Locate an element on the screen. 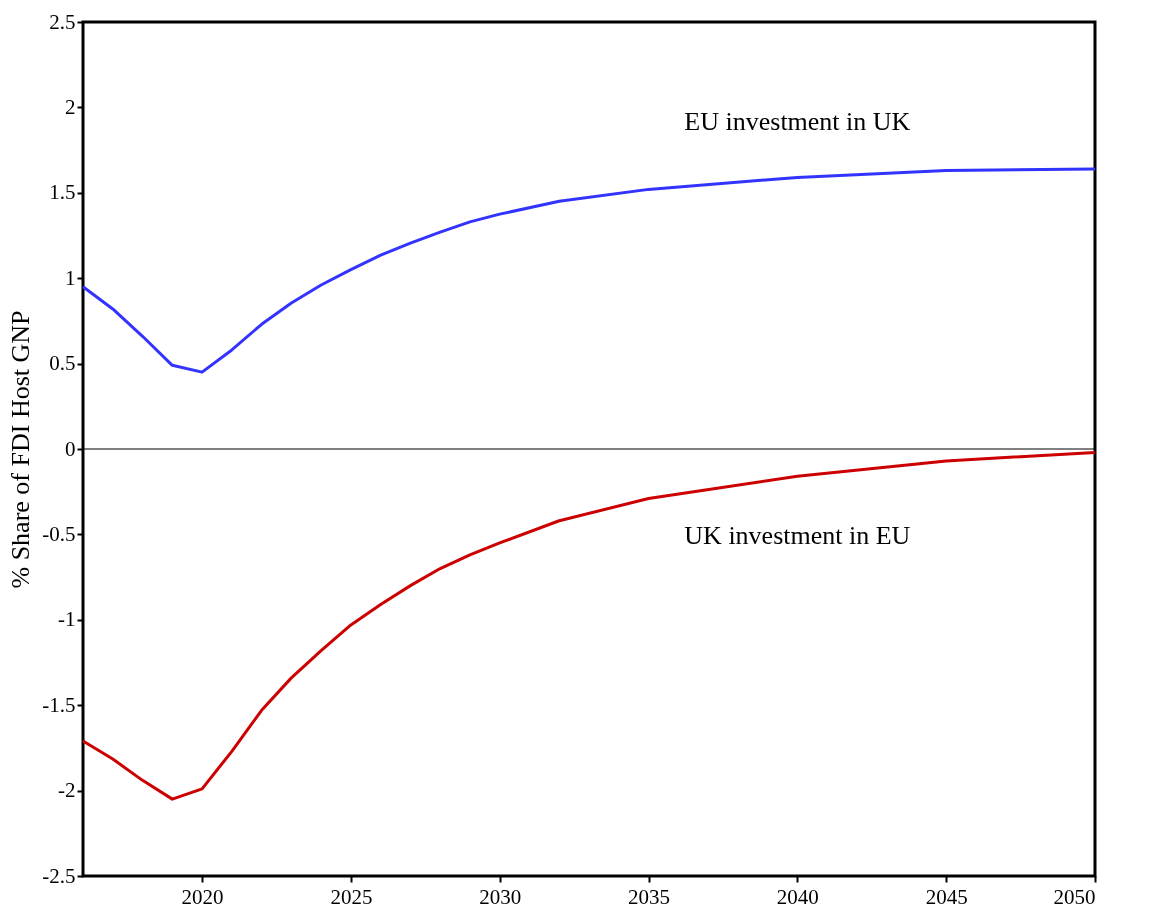 Image resolution: width=1149 pixels, height=911 pixels. y-tick-label: -0.5 is located at coordinates (59, 533).